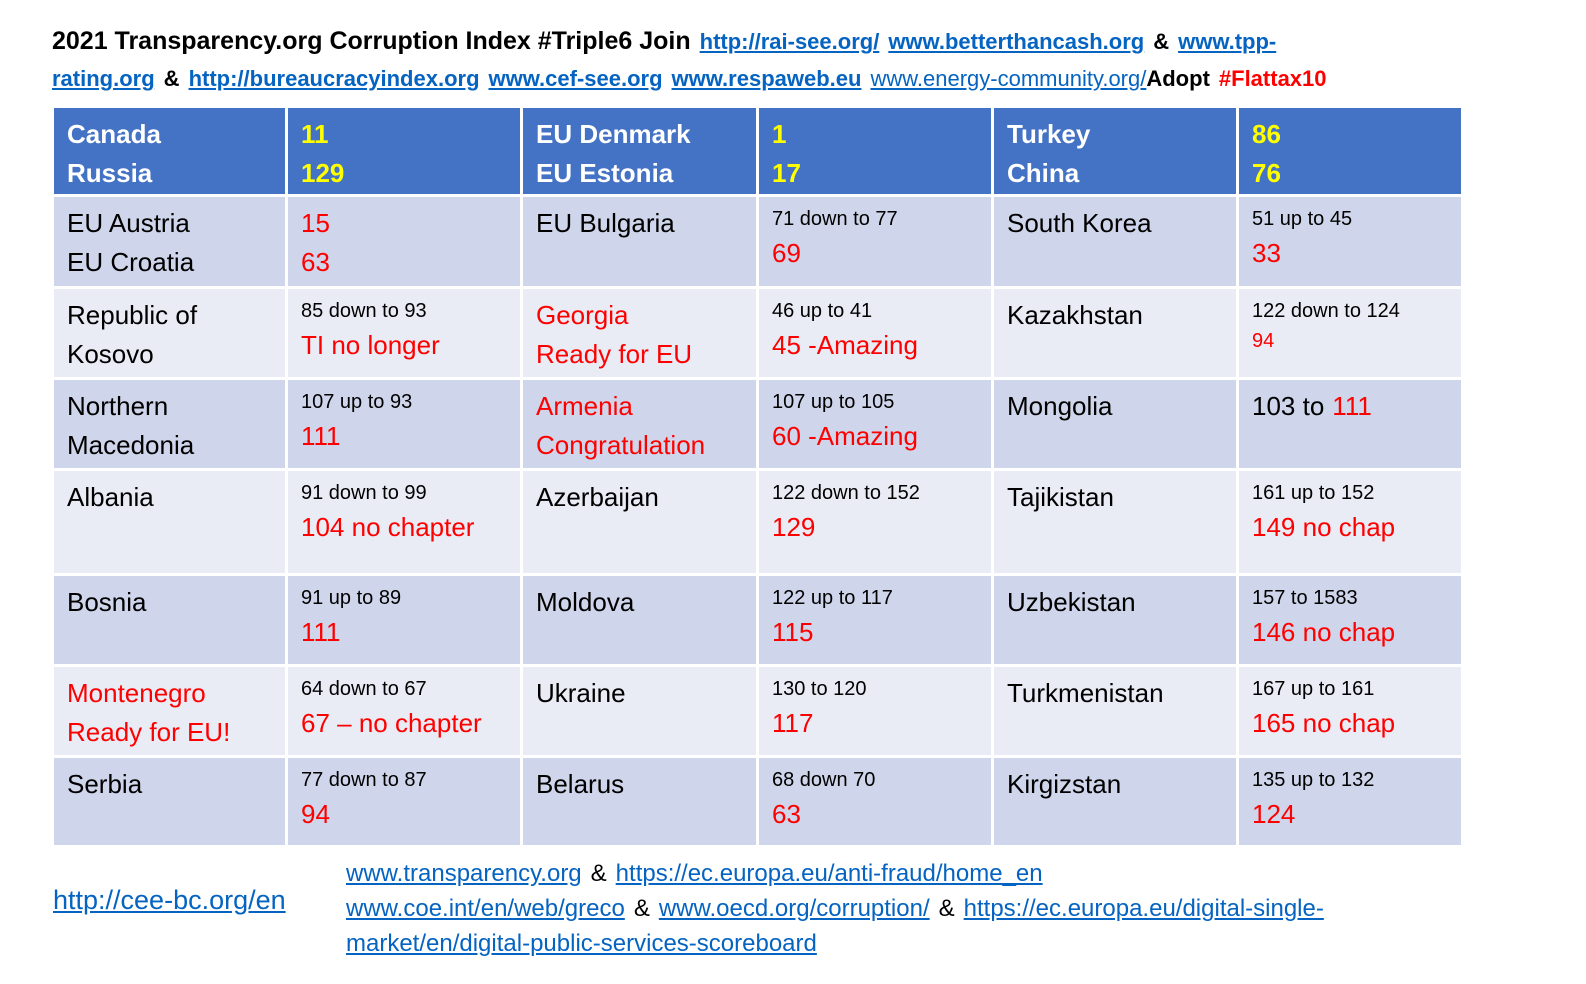  What do you see at coordinates (875, 241) in the screenshot?
I see `cell: 71 down to 77 69` at bounding box center [875, 241].